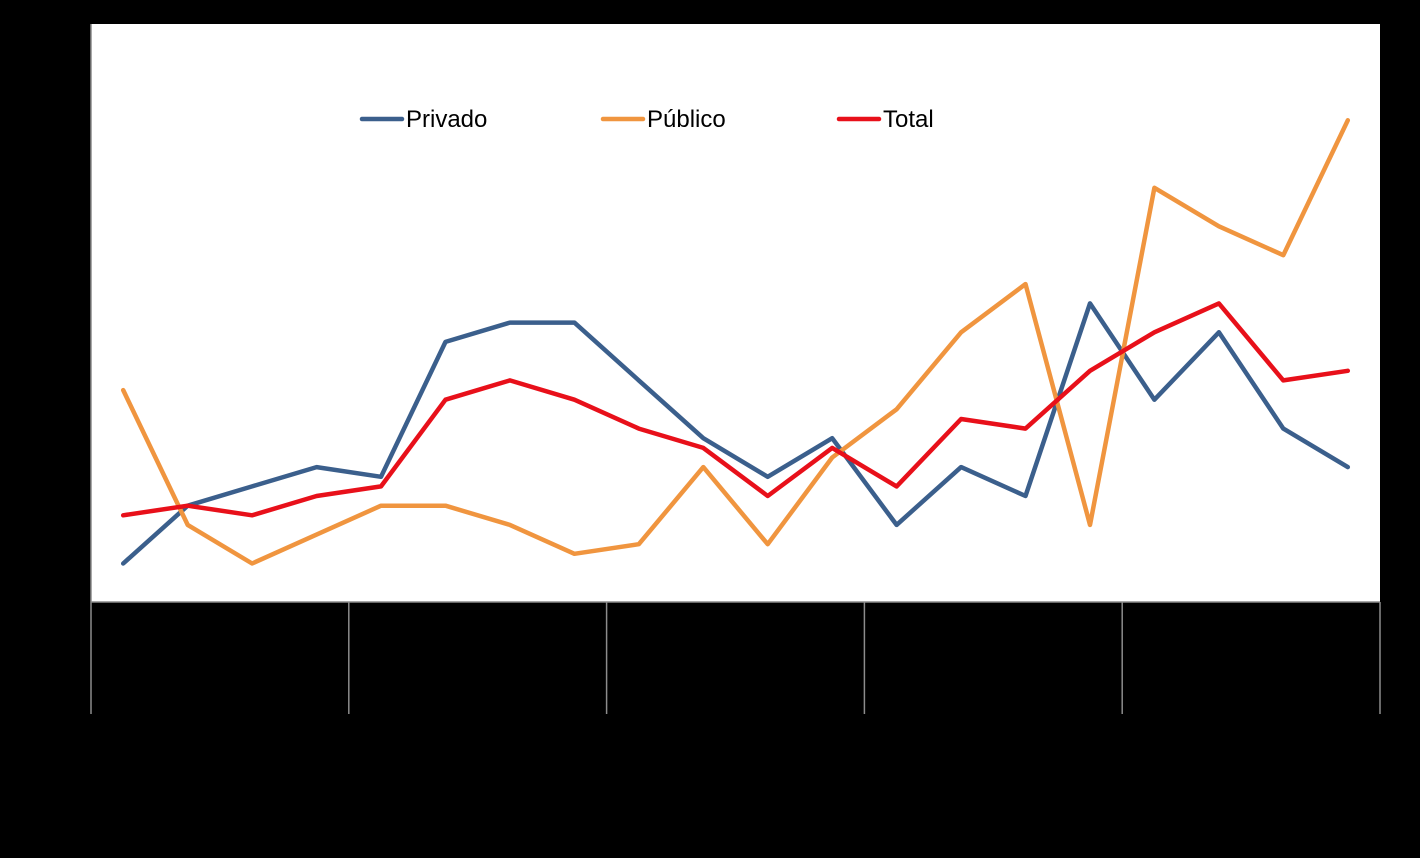  Describe the element at coordinates (686, 119) in the screenshot. I see `legend-label-público: Público` at that location.